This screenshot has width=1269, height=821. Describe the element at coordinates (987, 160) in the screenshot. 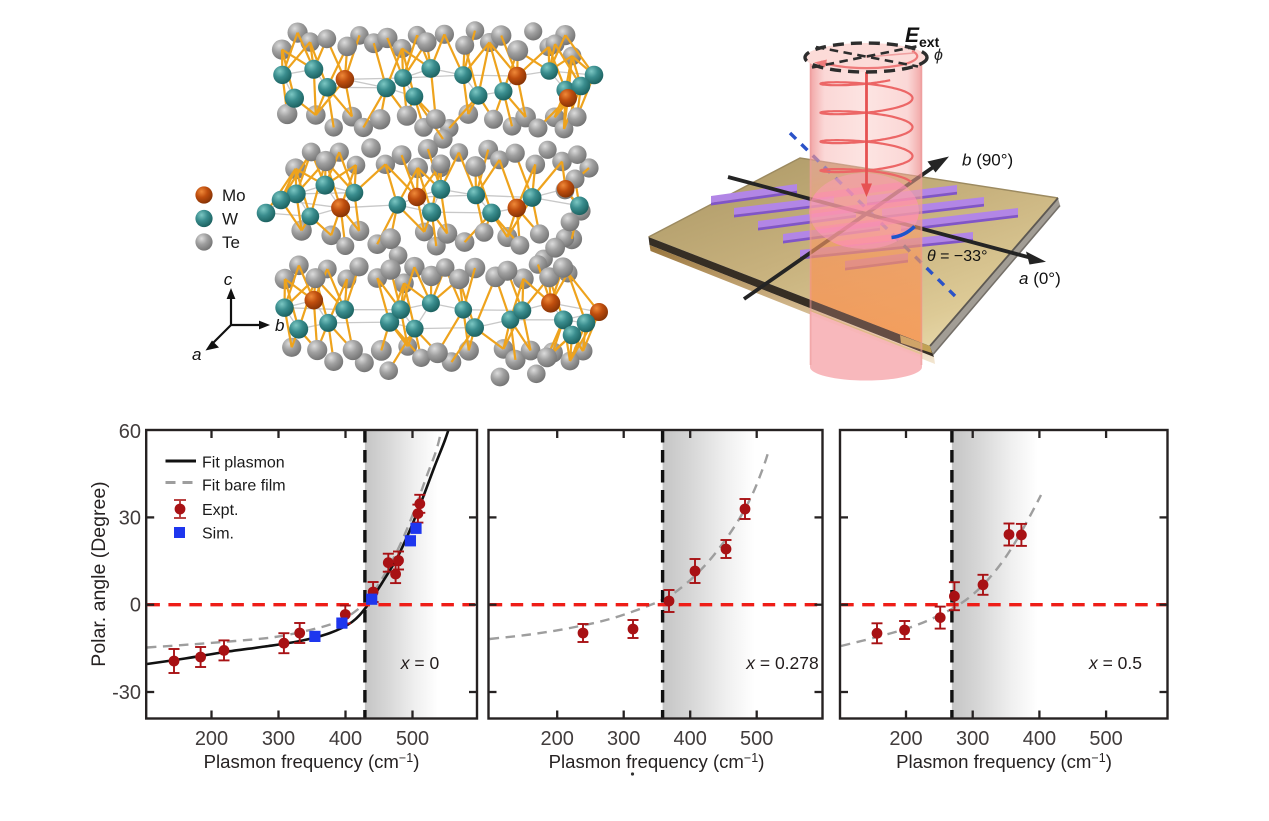

I see `svg-text: b (90°)` at that location.